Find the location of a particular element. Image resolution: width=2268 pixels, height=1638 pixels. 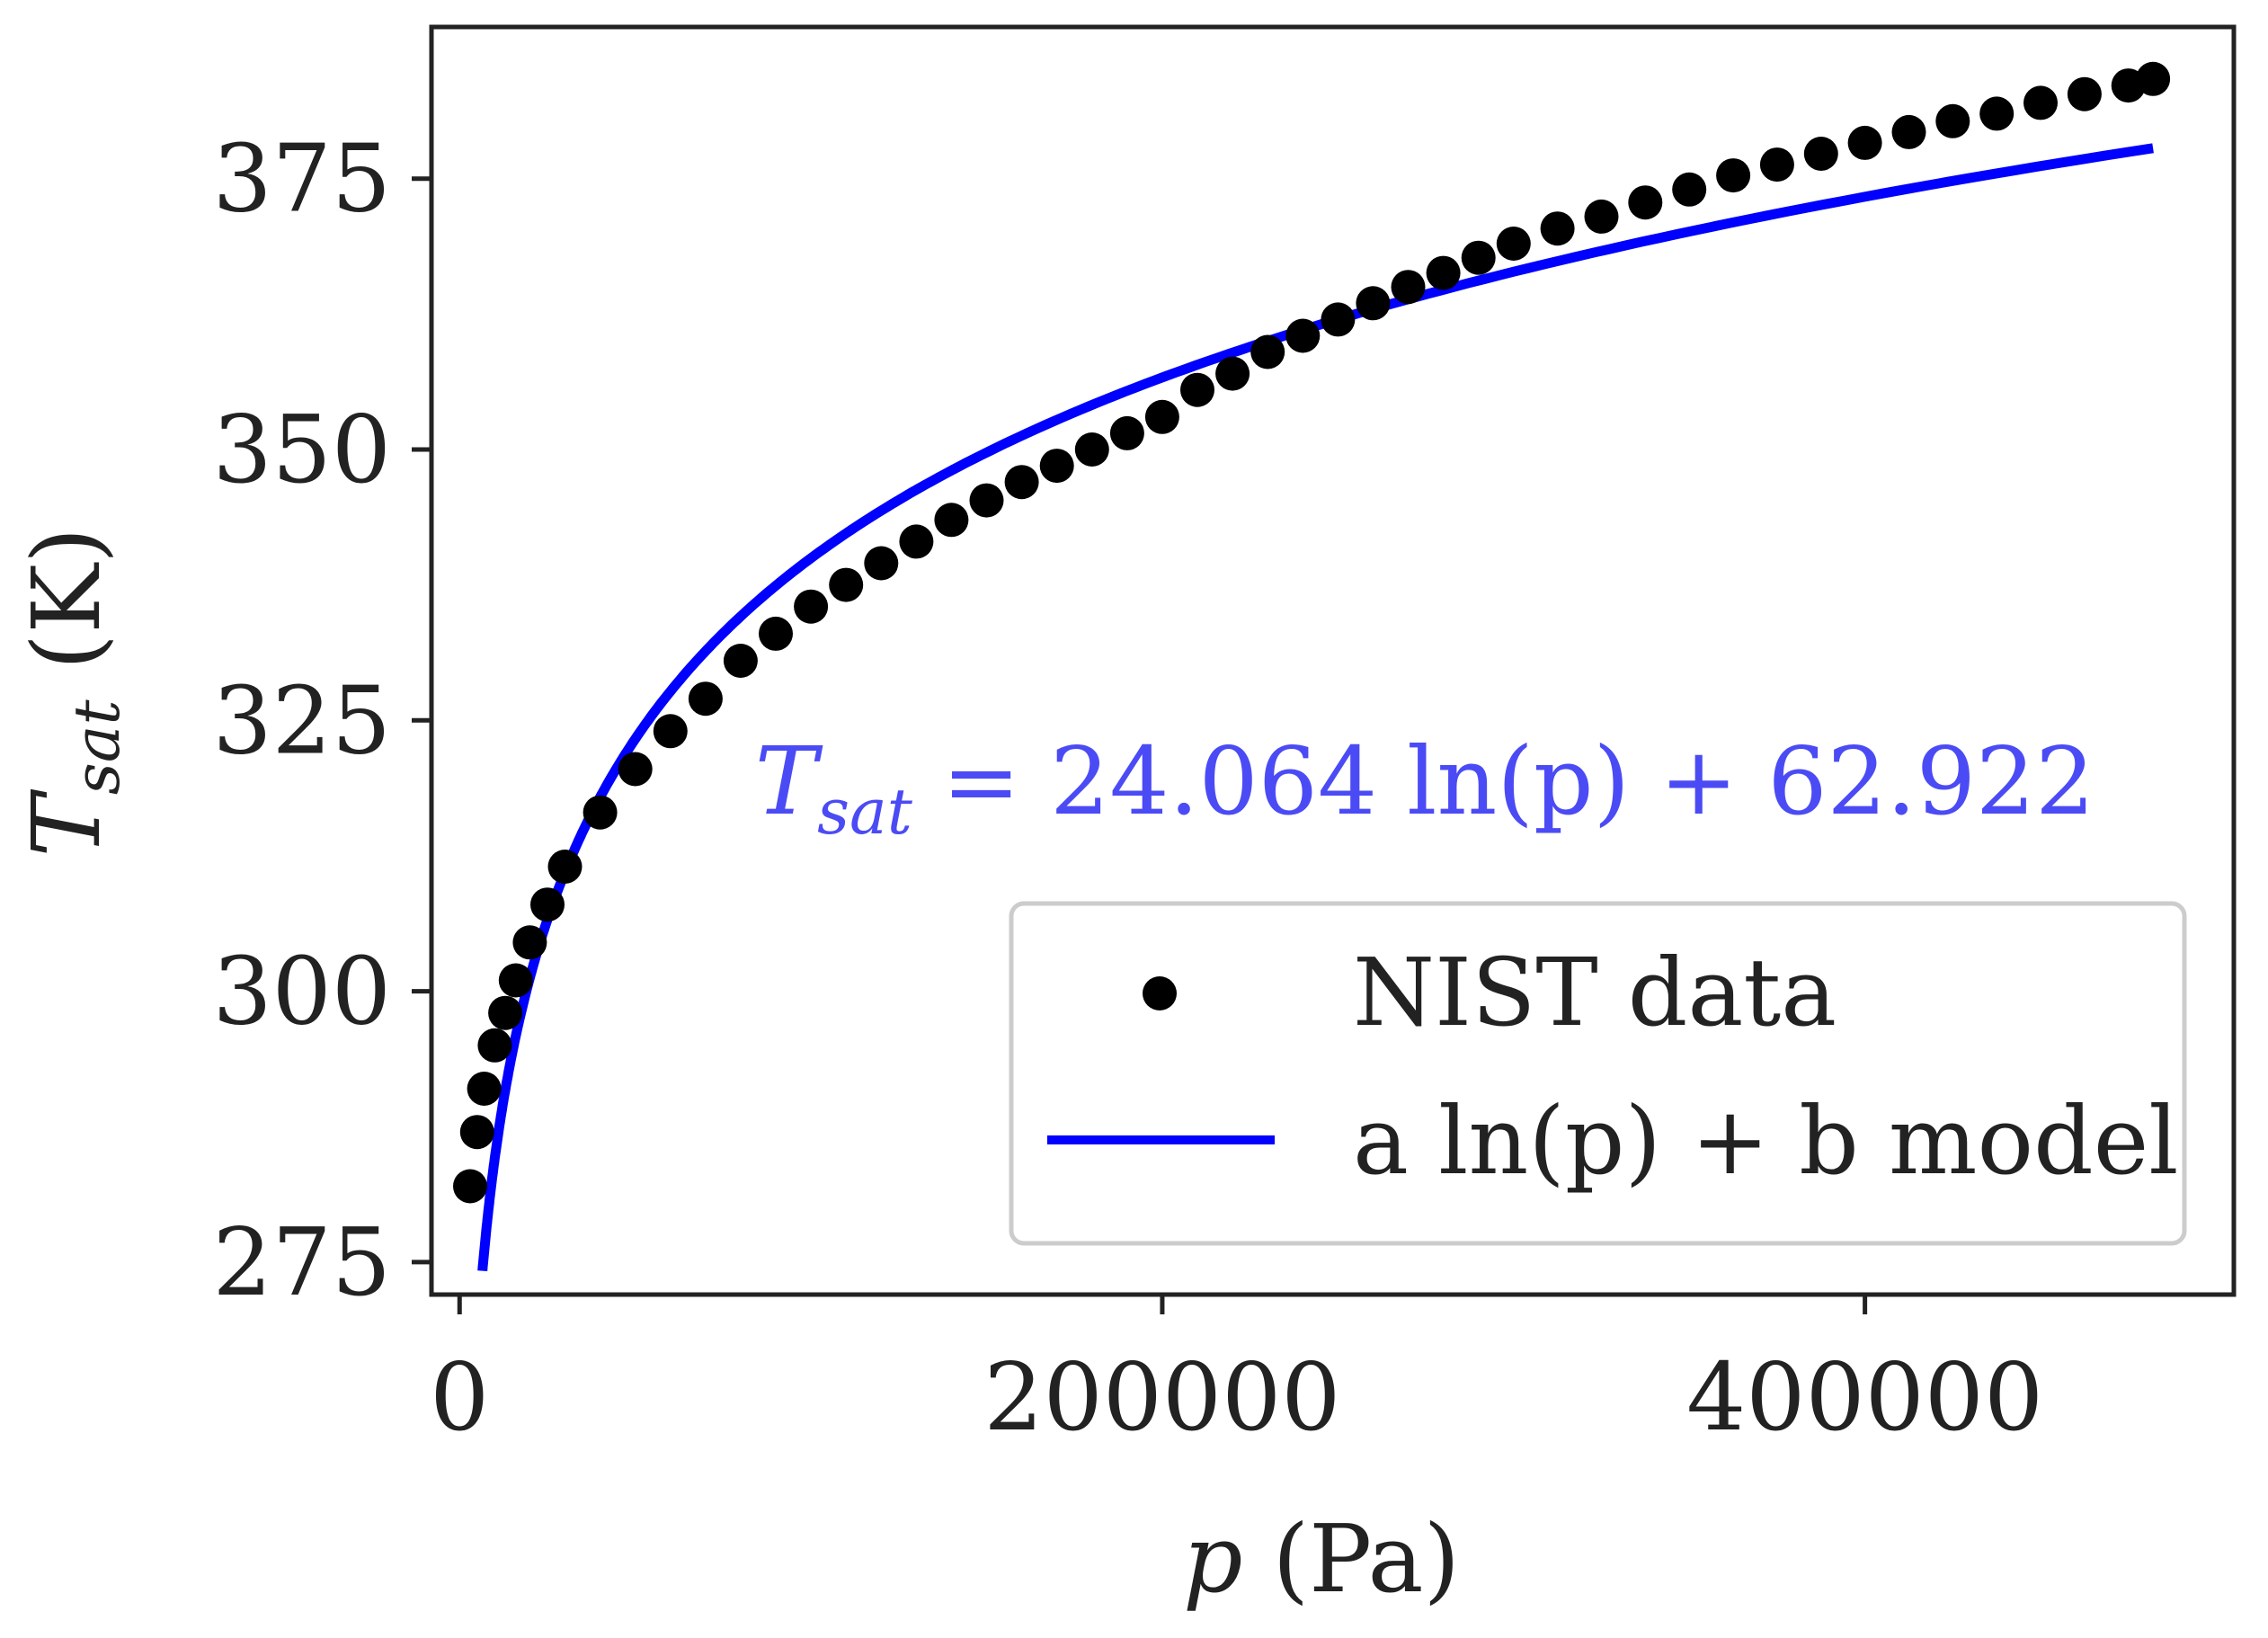

legend: NIST data a ln(p) + b model is located at coordinates (1598, 1073).